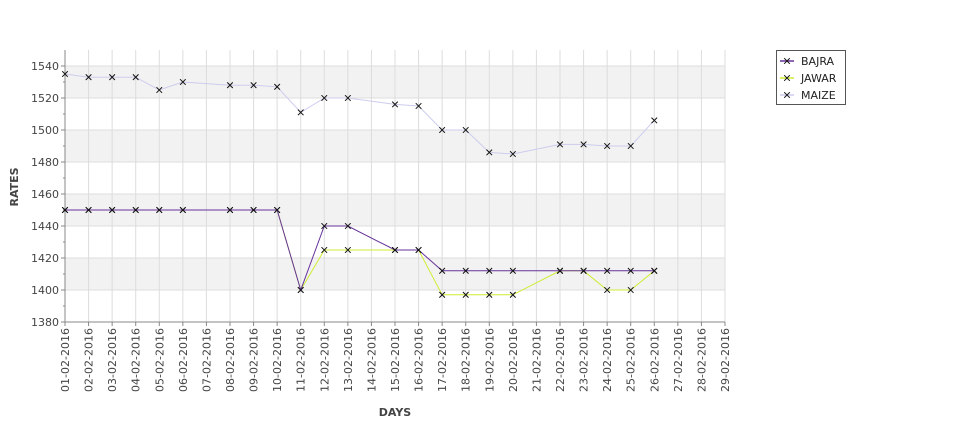  Describe the element at coordinates (536, 360) in the screenshot. I see `x-tick-label: 21-02-2016` at that location.